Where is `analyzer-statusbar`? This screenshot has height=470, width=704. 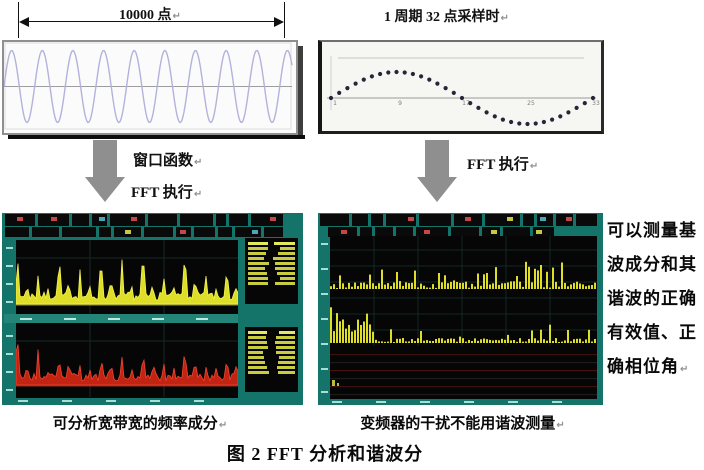
analyzer-statusbar is located at coordinates (445, 232).